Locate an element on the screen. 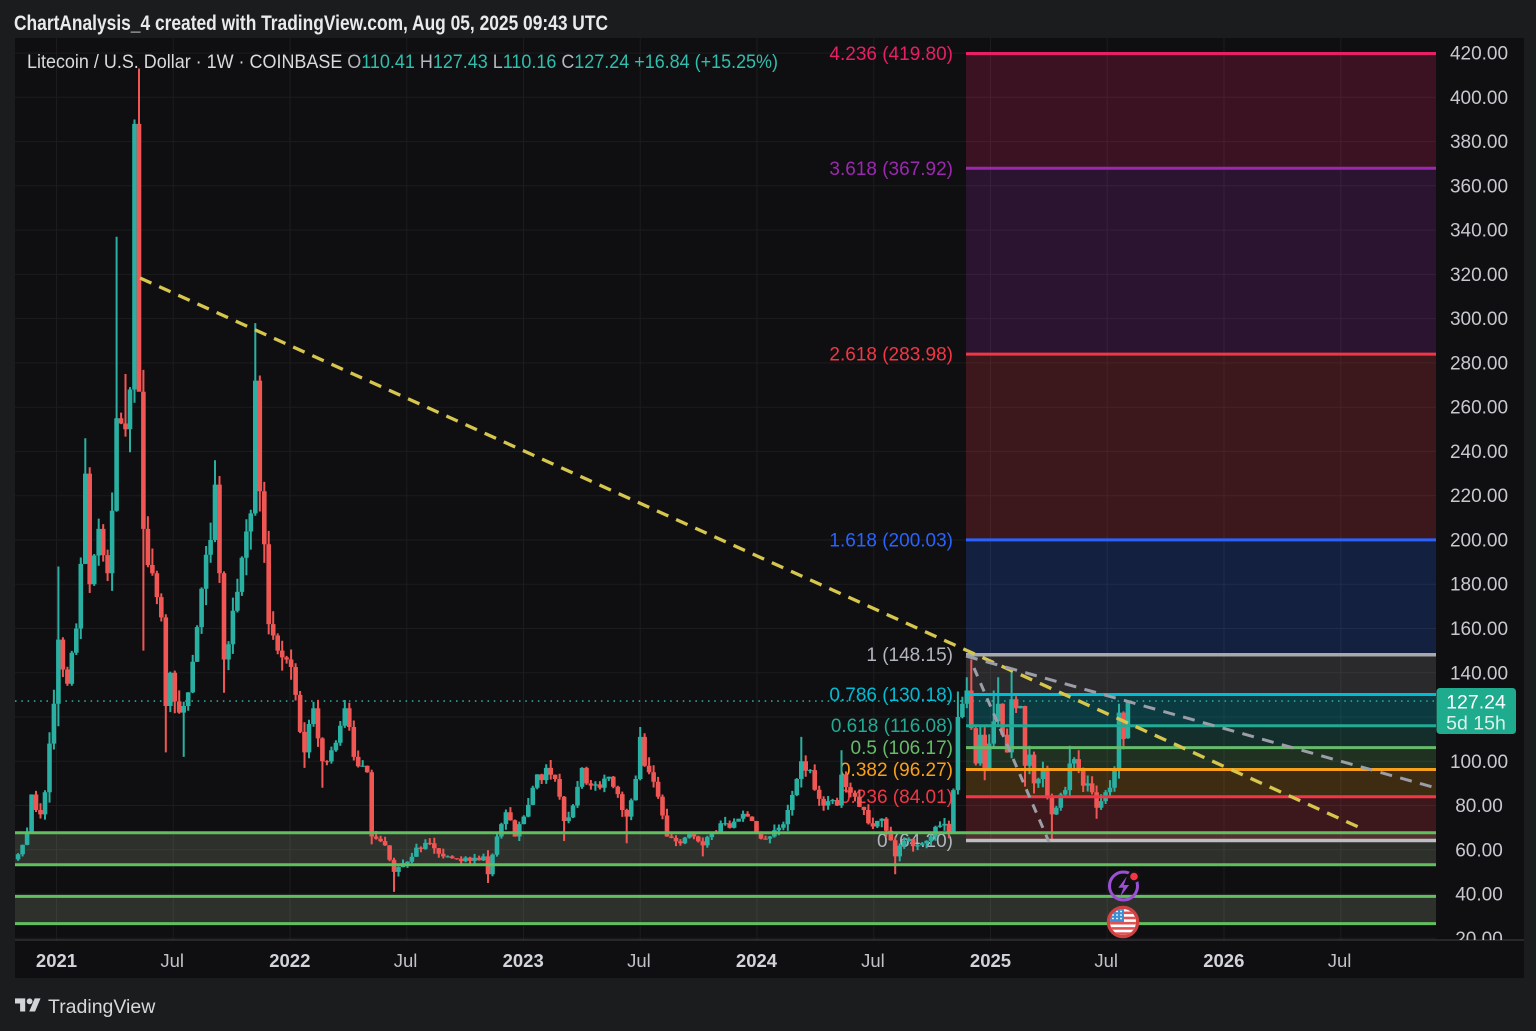 This screenshot has height=1031, width=1536. svg-text: 140.00 is located at coordinates (1479, 673).